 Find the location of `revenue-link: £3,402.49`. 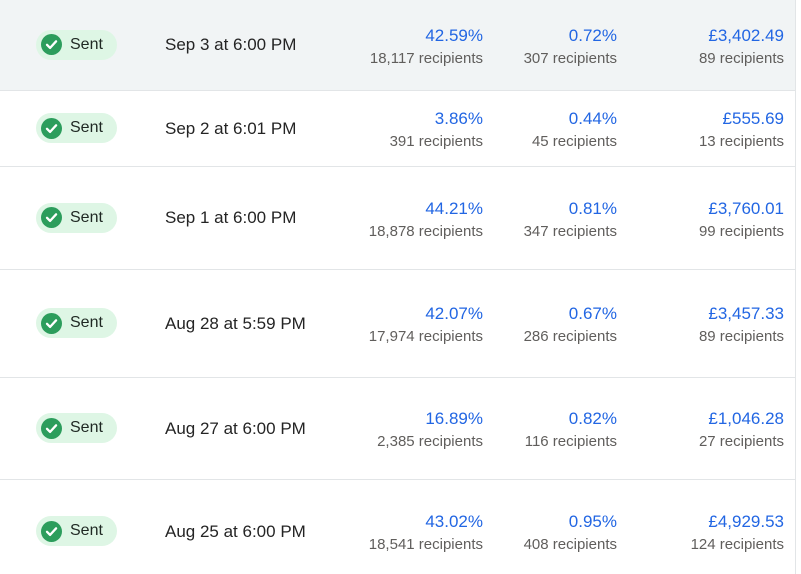

revenue-link: £3,402.49 is located at coordinates (746, 35).